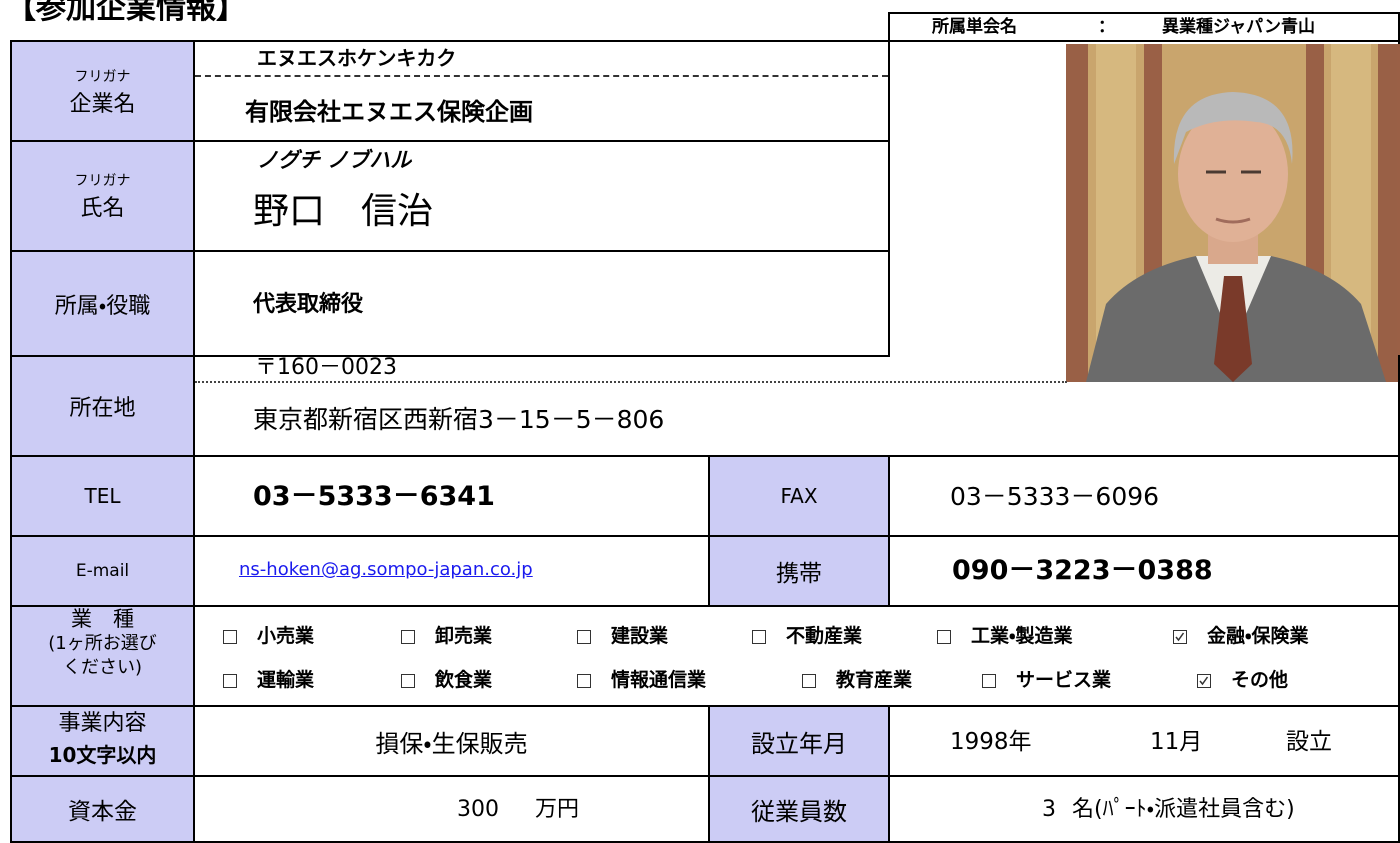 The image size is (1400, 843). Describe the element at coordinates (102, 303) in the screenshot. I see `position-label: 所属・役職` at that location.